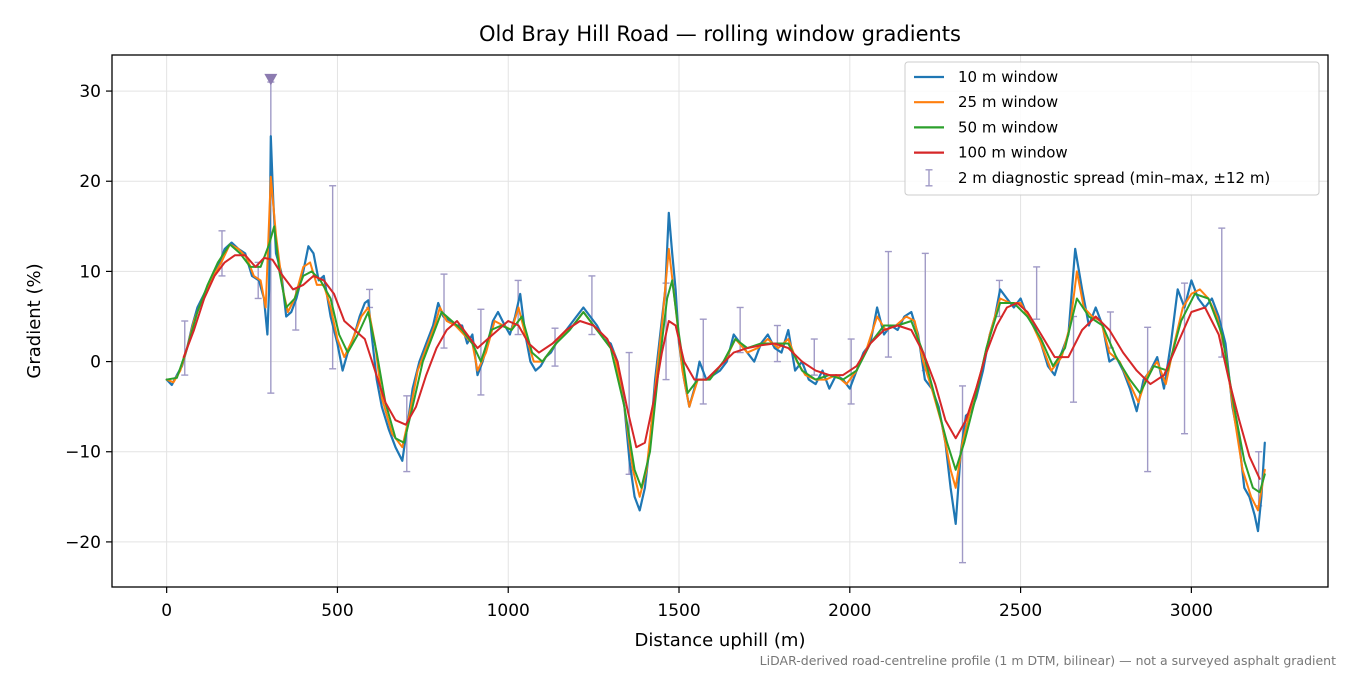  I want to click on legend-label: 10 m window, so click(1008, 77).